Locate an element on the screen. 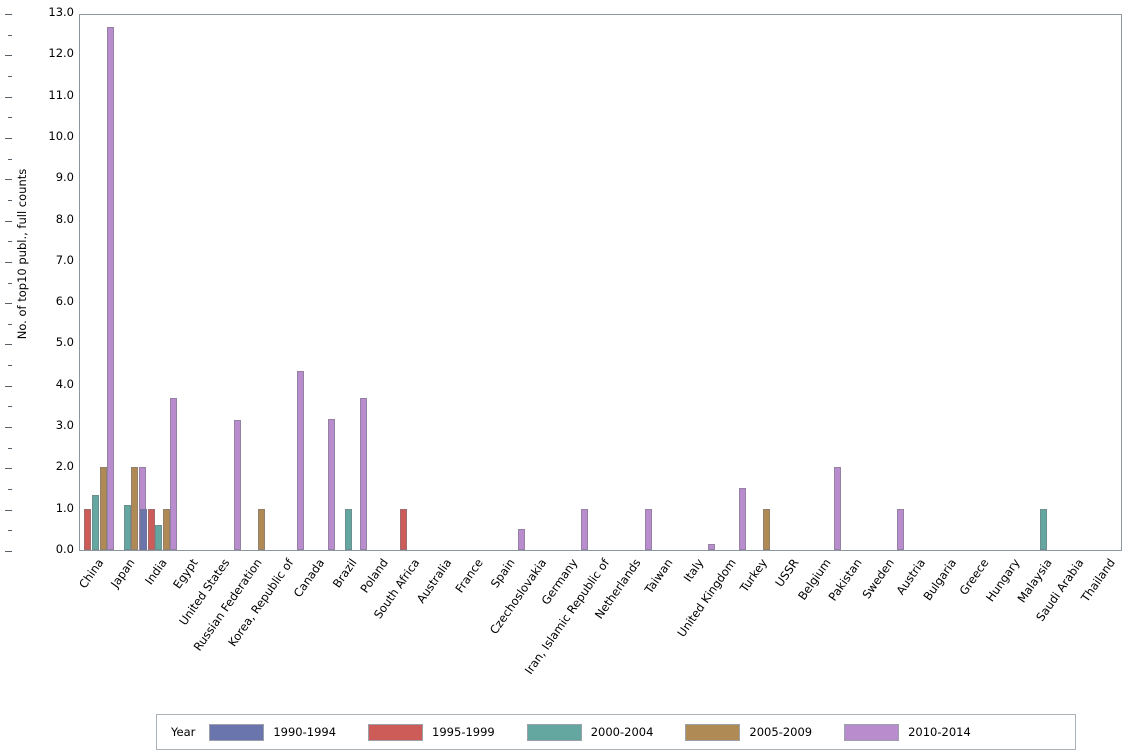 This screenshot has width=1134, height=756. legend-label: 1995-1999 is located at coordinates (463, 732).